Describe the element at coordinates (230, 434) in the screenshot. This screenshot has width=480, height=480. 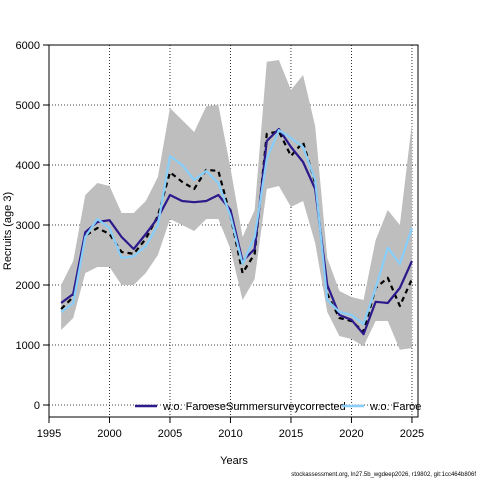
I see `x-tick-label: 2010` at that location.